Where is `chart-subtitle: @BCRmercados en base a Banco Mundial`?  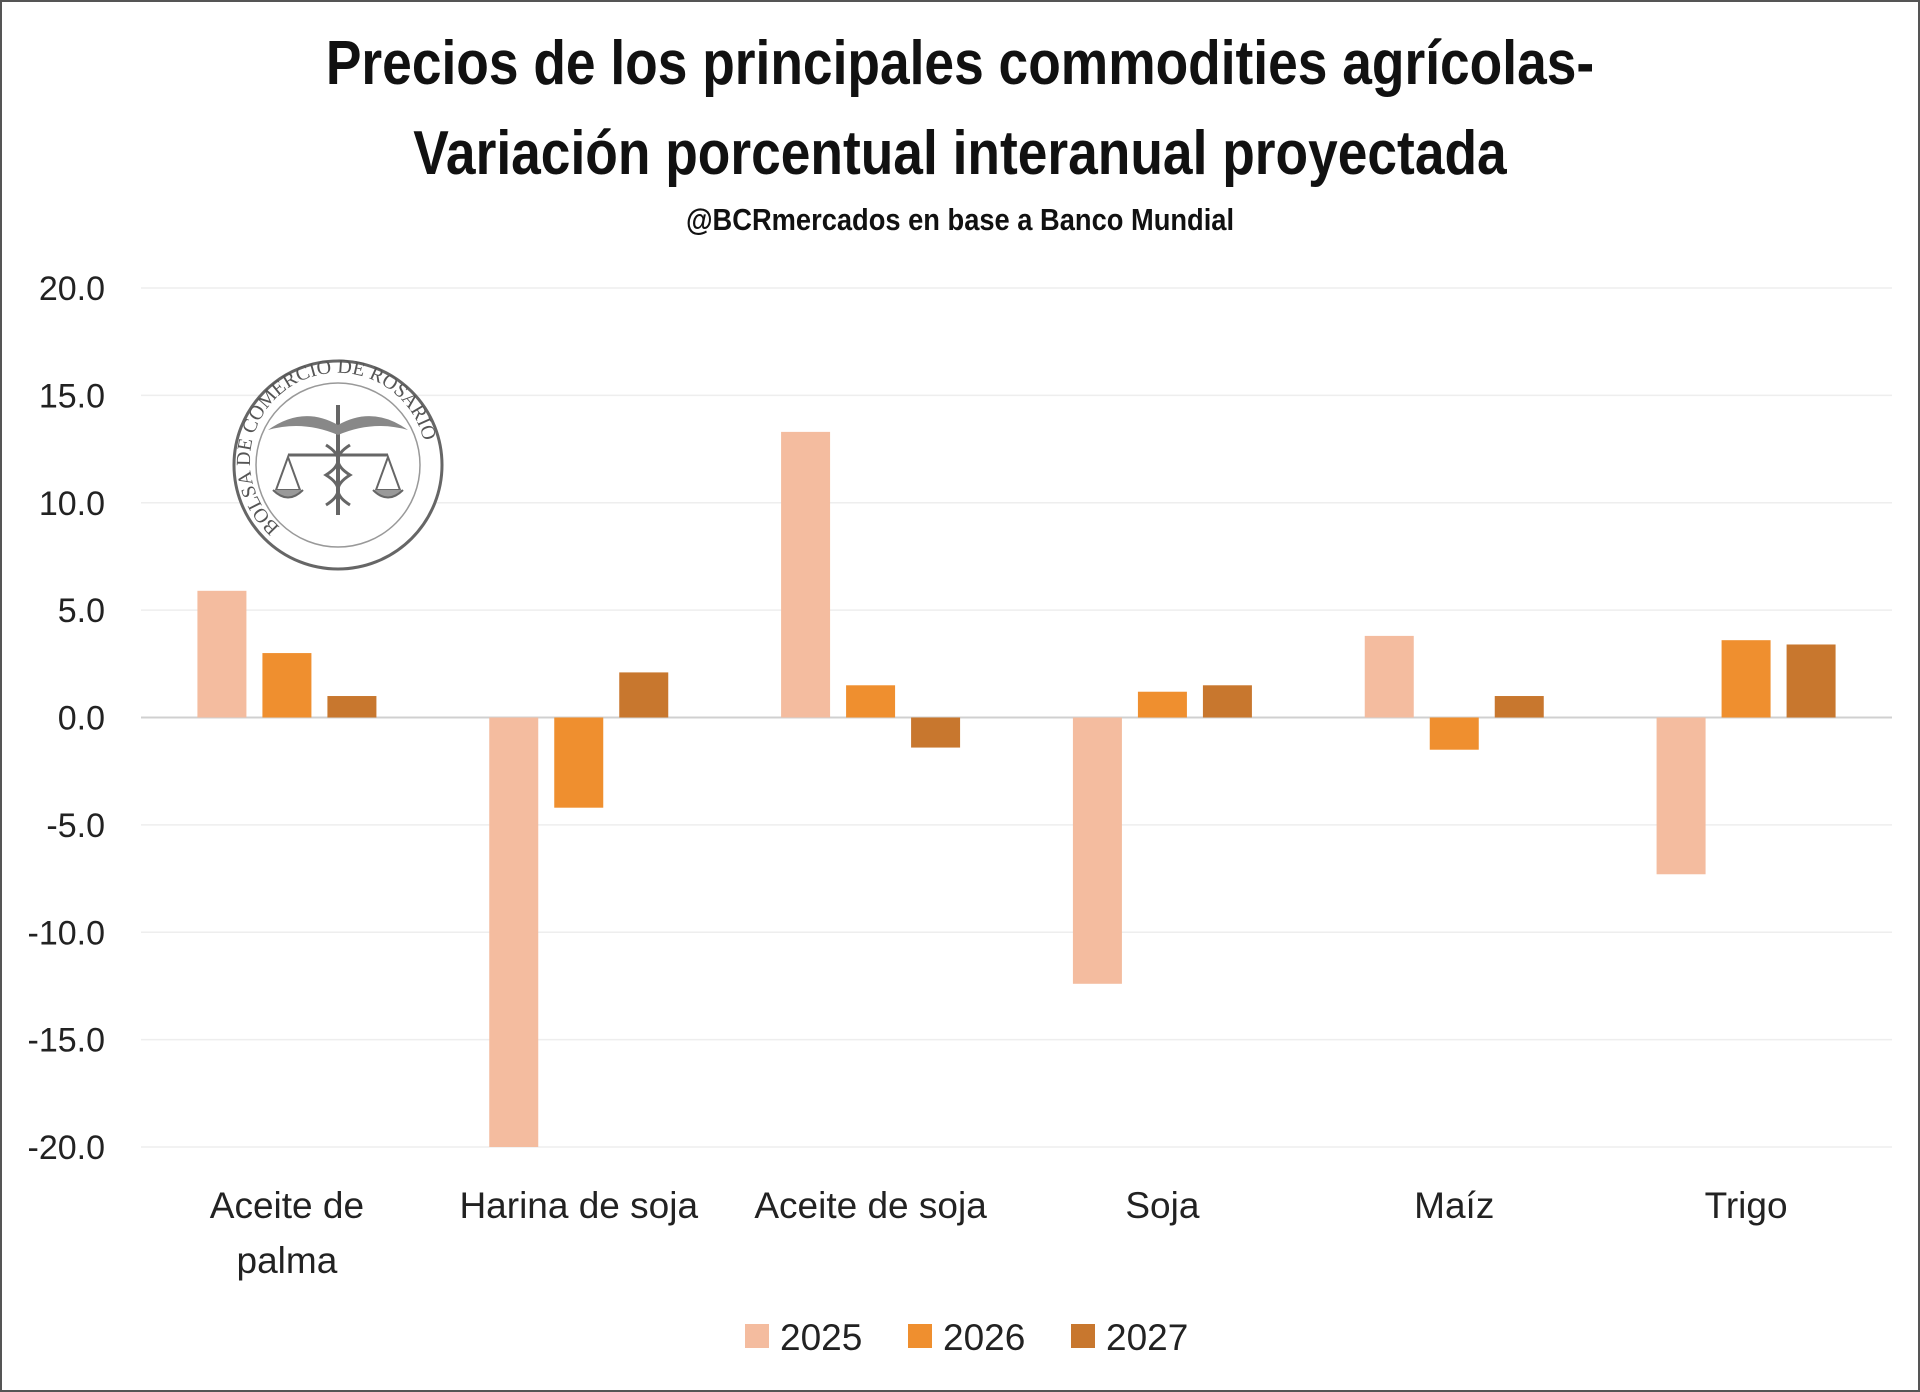 chart-subtitle: @BCRmercados en base a Banco Mundial is located at coordinates (960, 219).